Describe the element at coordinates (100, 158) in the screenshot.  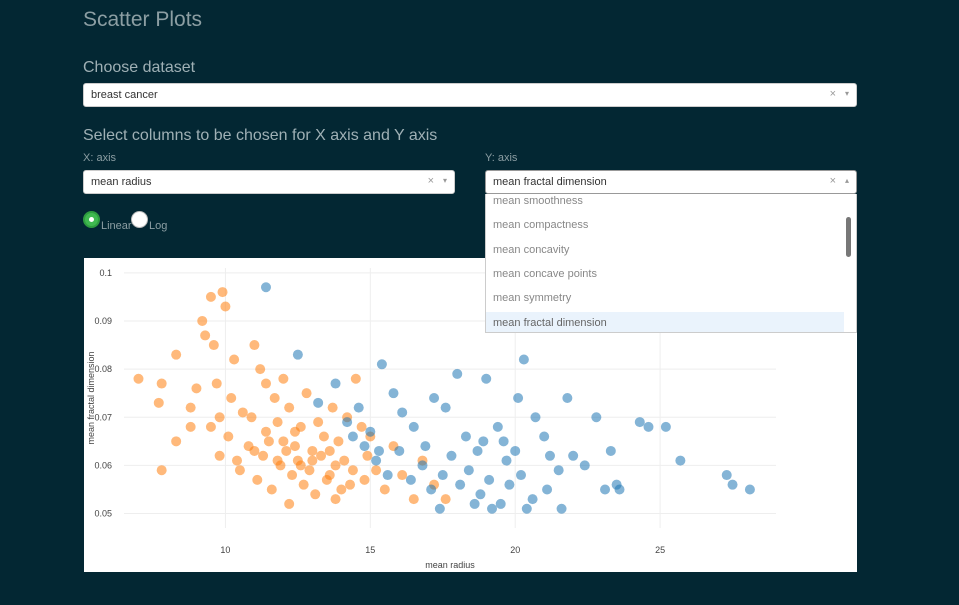
I see `x-axis-label: X: axis` at that location.